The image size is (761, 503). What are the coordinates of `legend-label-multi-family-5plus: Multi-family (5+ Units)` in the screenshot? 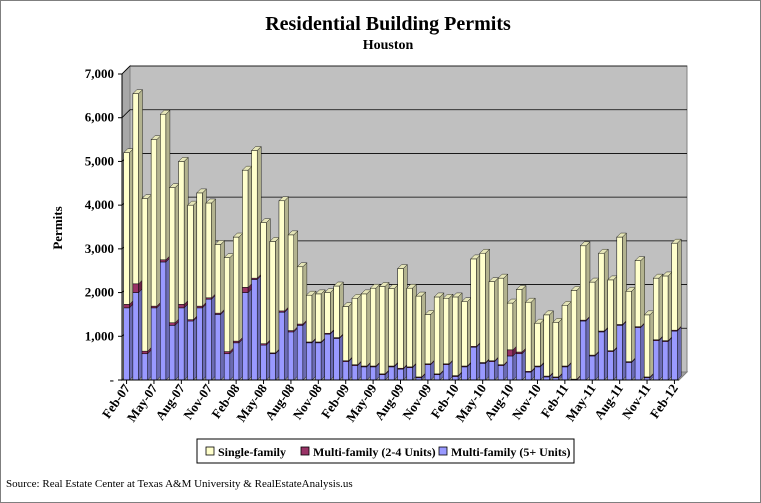 It's located at (511, 452).